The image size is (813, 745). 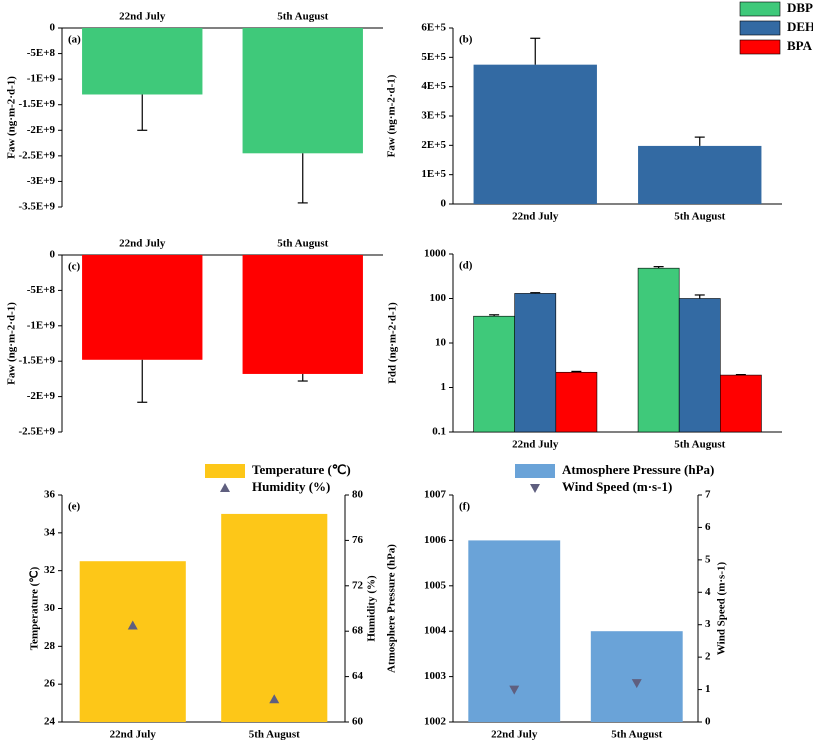 I want to click on y-tick-label: 30, so click(x=50, y=608).